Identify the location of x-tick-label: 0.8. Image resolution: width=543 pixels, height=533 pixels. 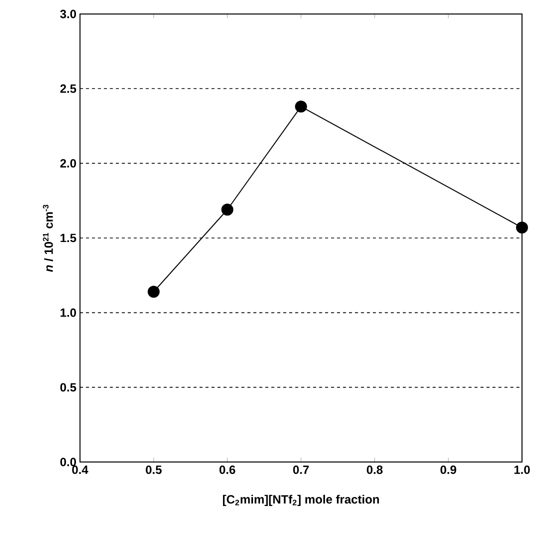
(374, 470).